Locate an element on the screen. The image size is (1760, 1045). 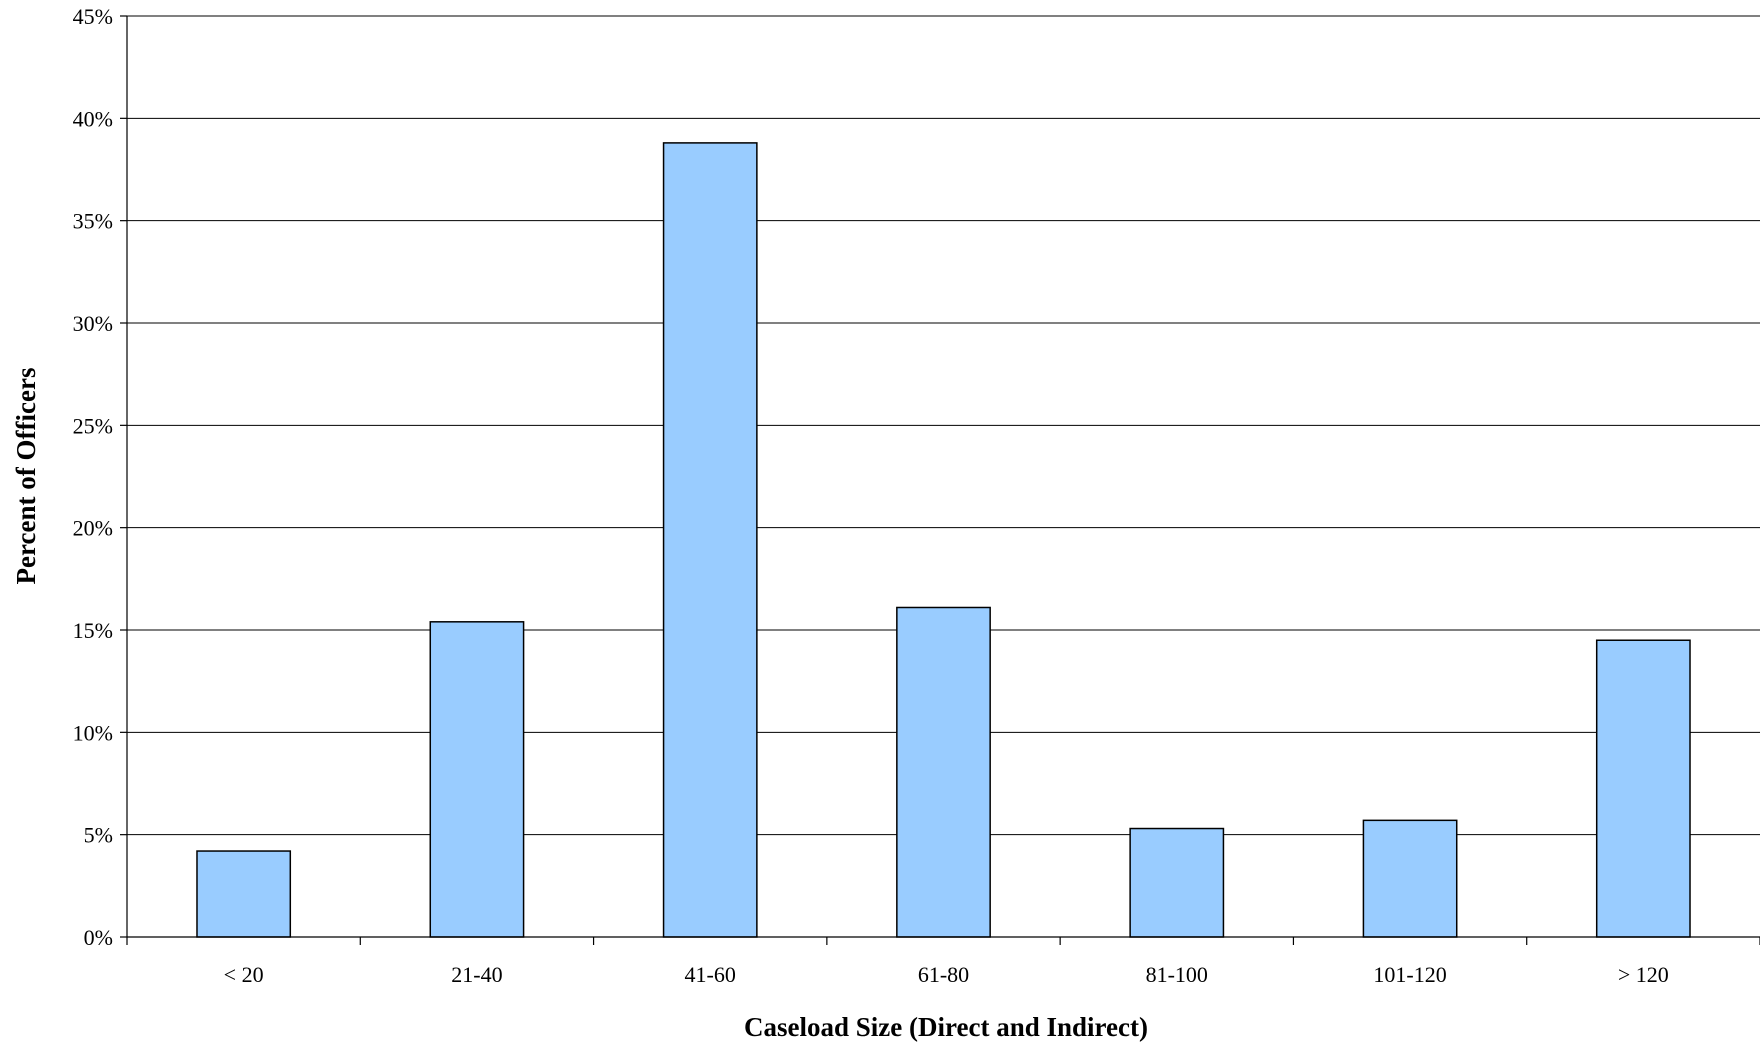
y-axis-title: Percent of Officers is located at coordinates (26, 476).